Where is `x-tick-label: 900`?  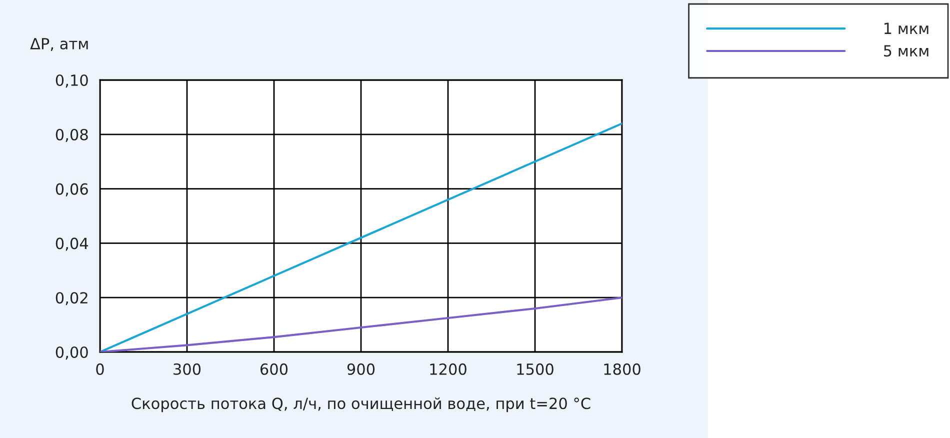
x-tick-label: 900 is located at coordinates (361, 369).